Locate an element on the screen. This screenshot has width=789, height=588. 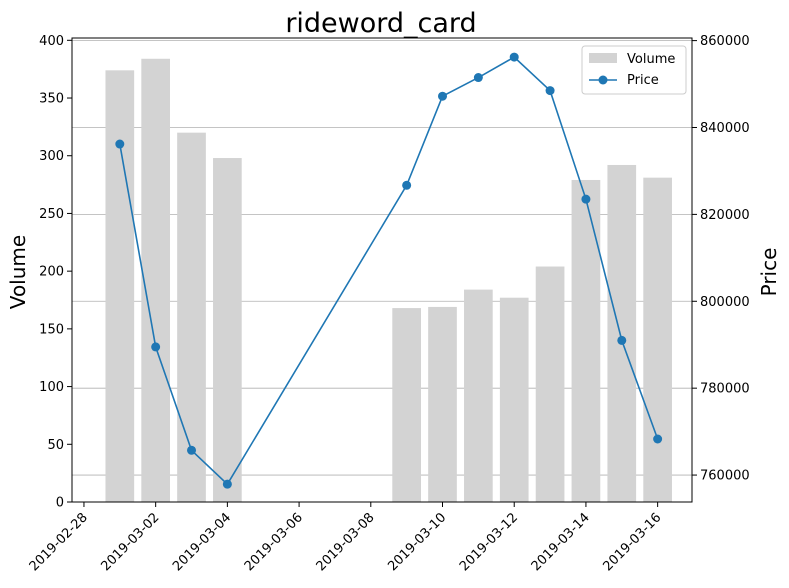
x-tick-label: 2019-03-10 is located at coordinates (417, 542).